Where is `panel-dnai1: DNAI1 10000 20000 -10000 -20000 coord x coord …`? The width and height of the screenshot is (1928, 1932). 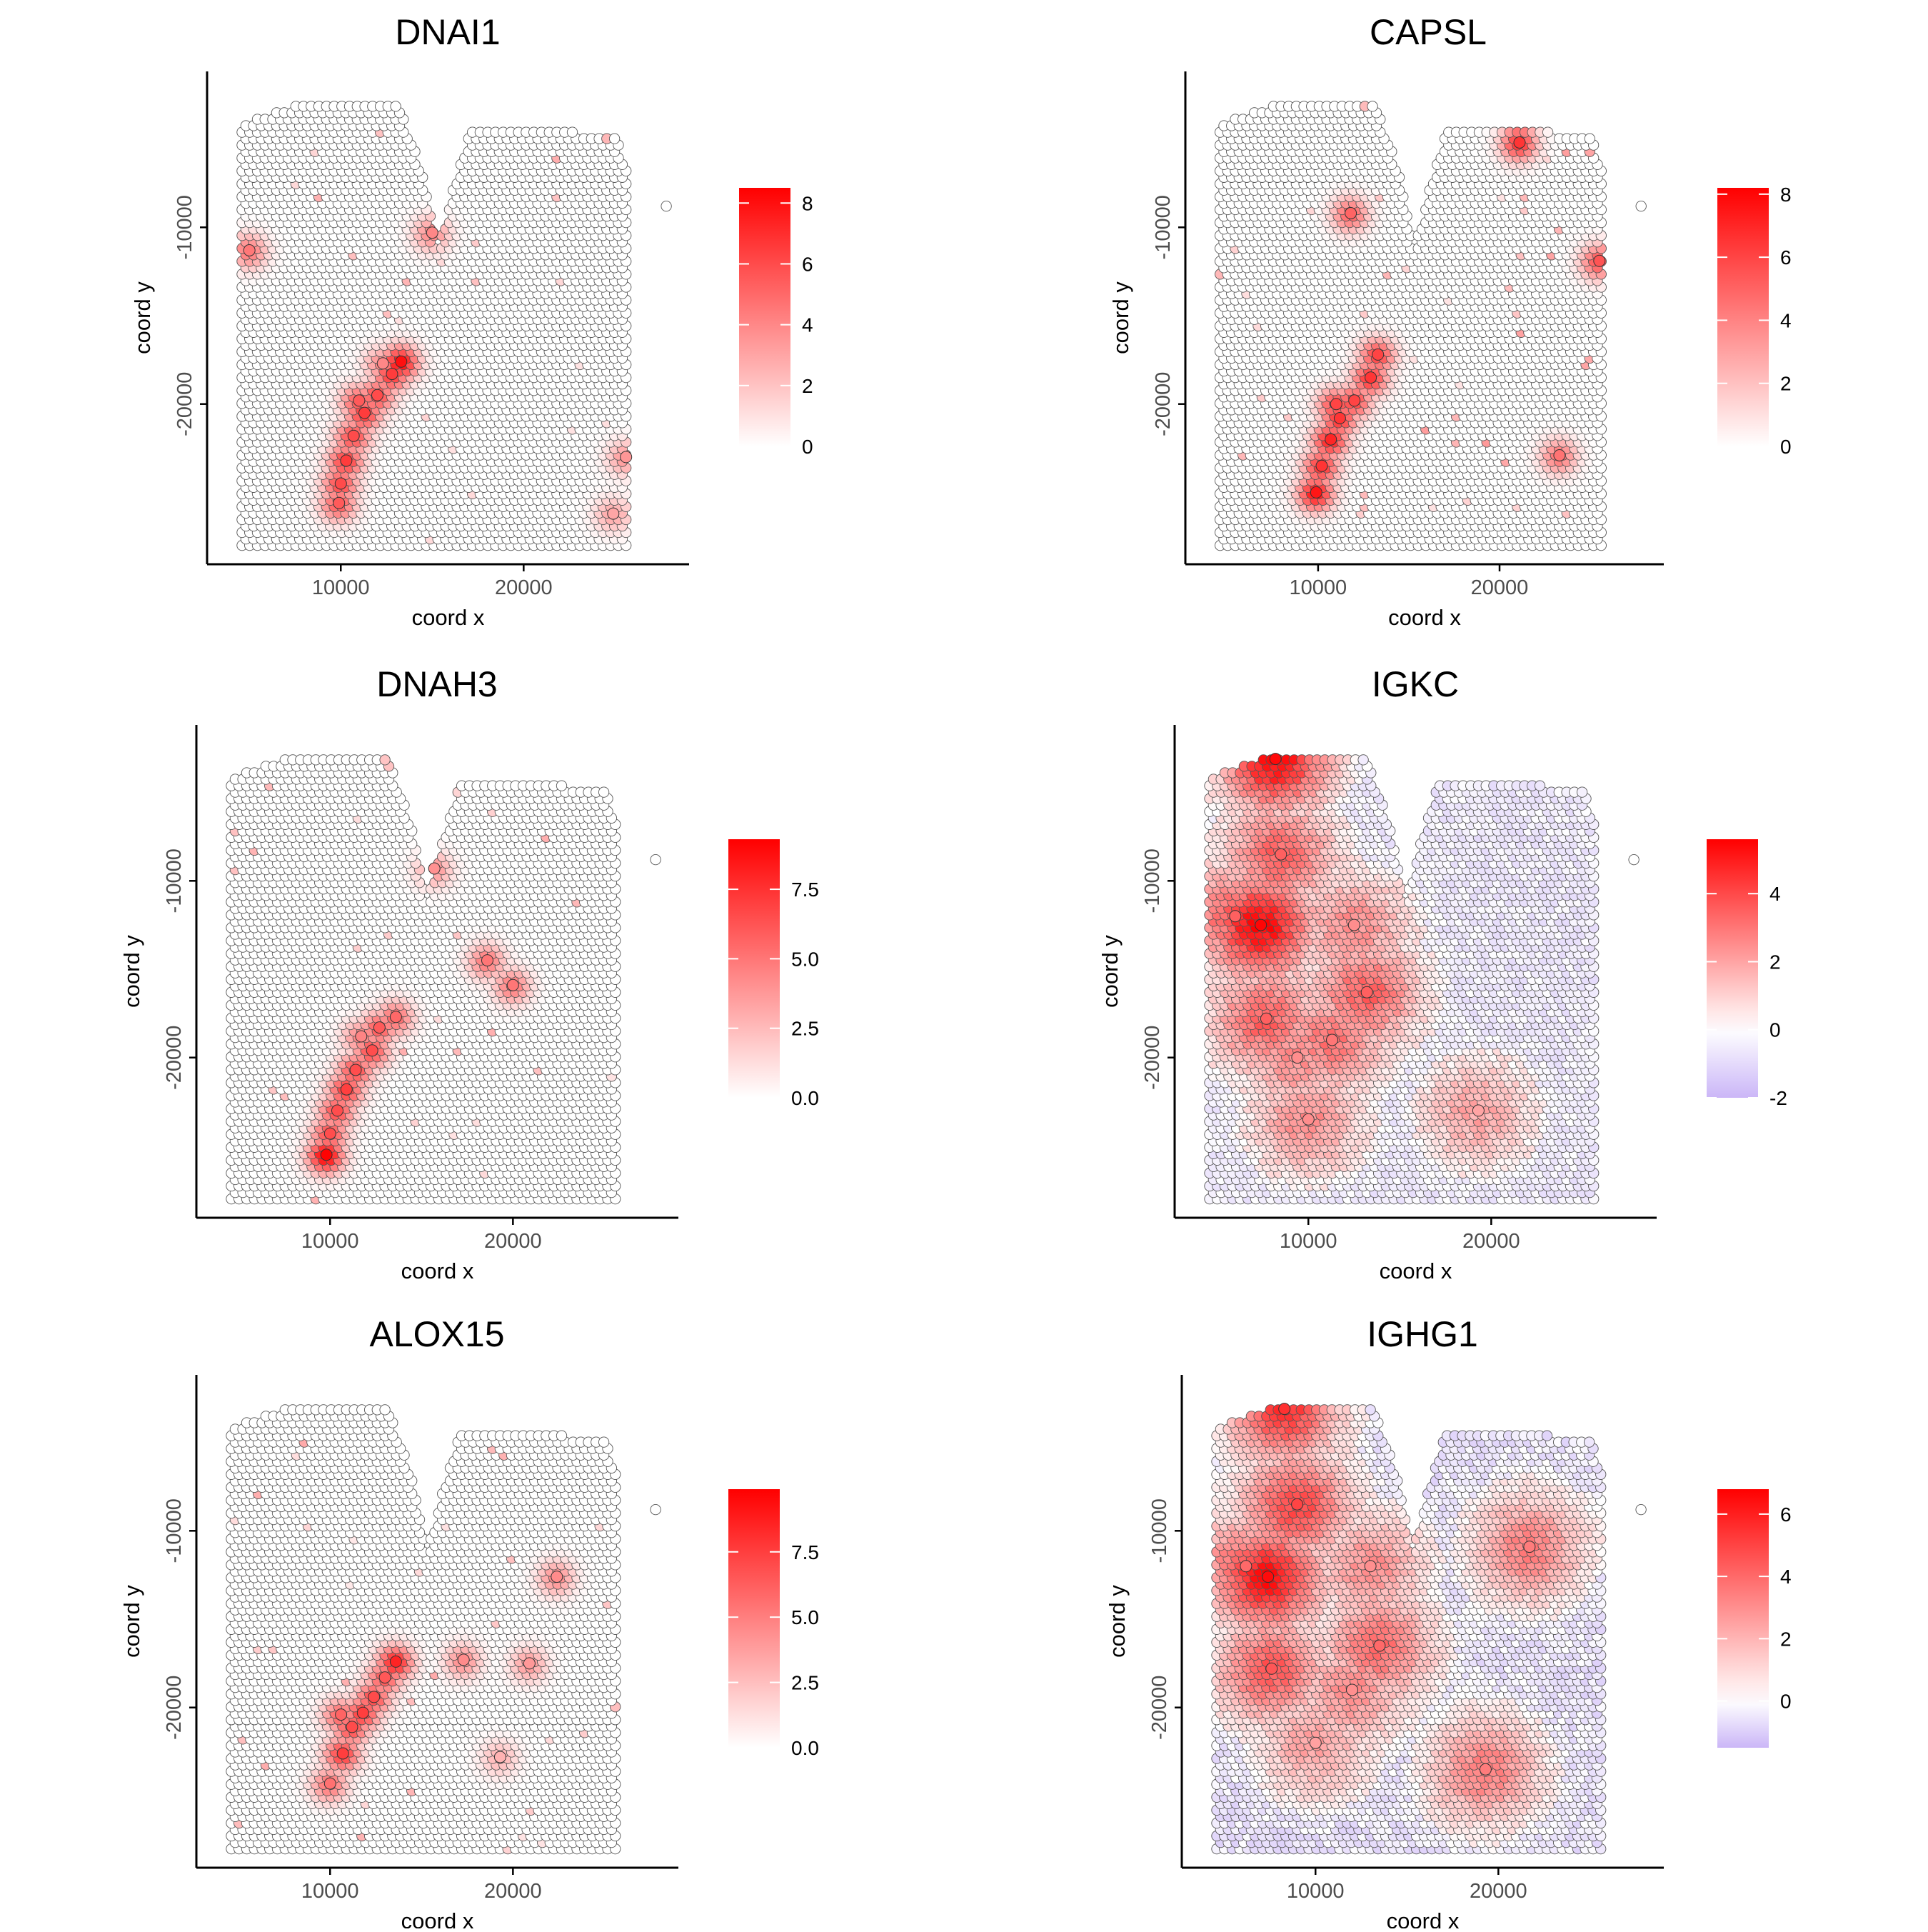 panel-dnai1: DNAI1 10000 20000 -10000 -20000 coord x coord … is located at coordinates (471, 321).